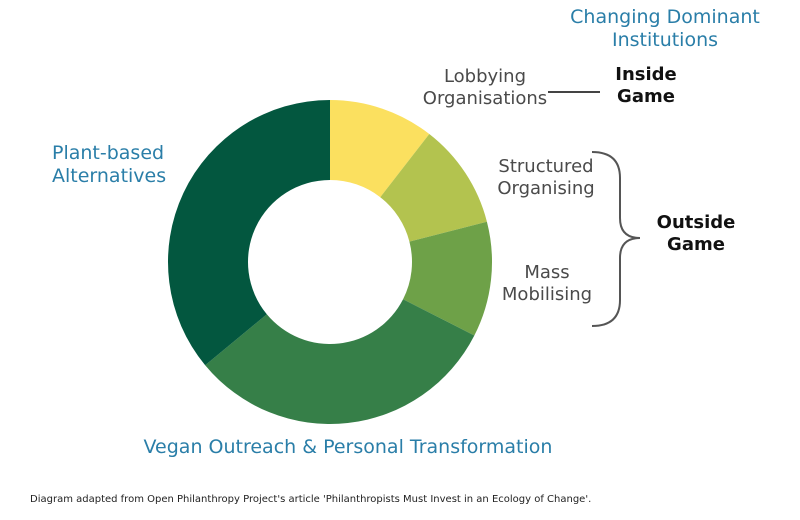 The height and width of the screenshot is (520, 800). I want to click on donut-segment-vegan, so click(340, 361).